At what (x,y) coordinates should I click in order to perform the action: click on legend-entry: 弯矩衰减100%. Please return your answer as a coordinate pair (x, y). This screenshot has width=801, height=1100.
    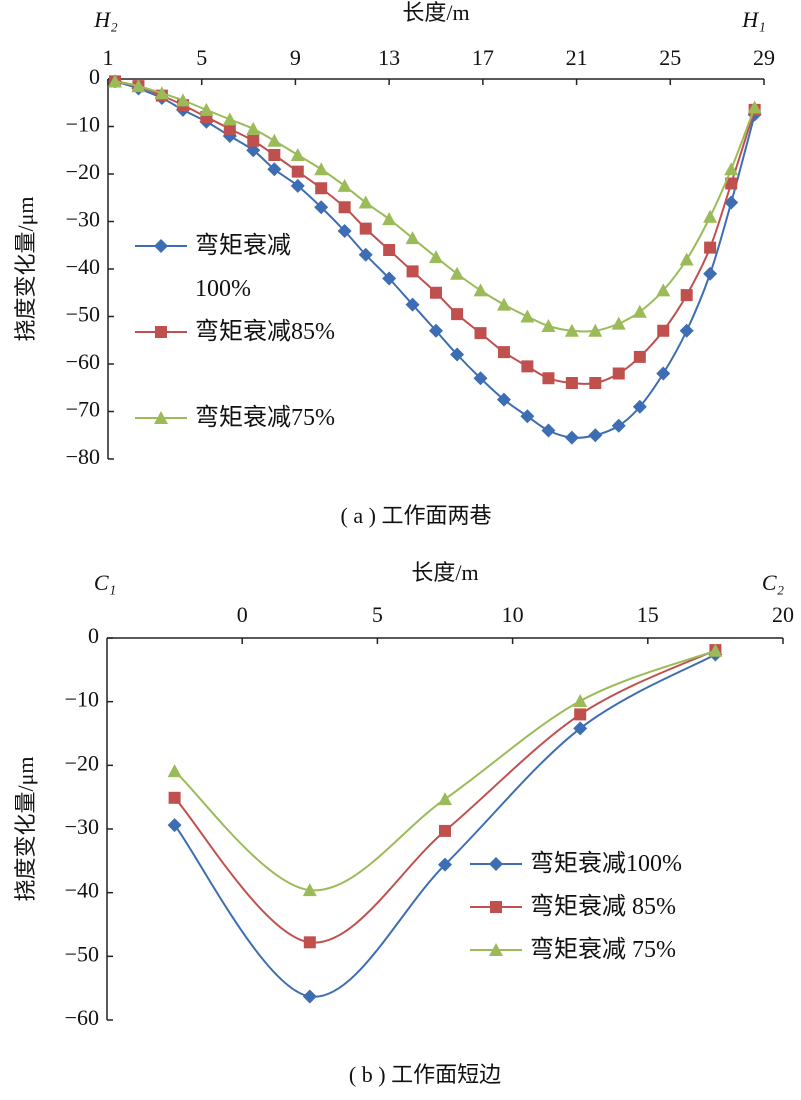
    Looking at the image, I should click on (243, 267).